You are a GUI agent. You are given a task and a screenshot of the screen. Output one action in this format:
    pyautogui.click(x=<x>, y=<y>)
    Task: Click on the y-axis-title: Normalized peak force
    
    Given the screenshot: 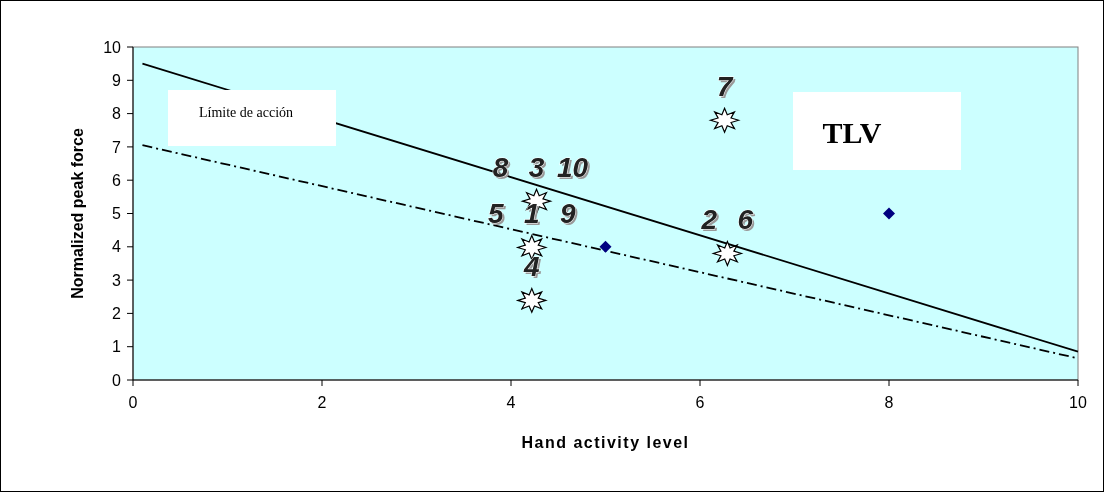 What is the action you would take?
    pyautogui.click(x=77, y=213)
    